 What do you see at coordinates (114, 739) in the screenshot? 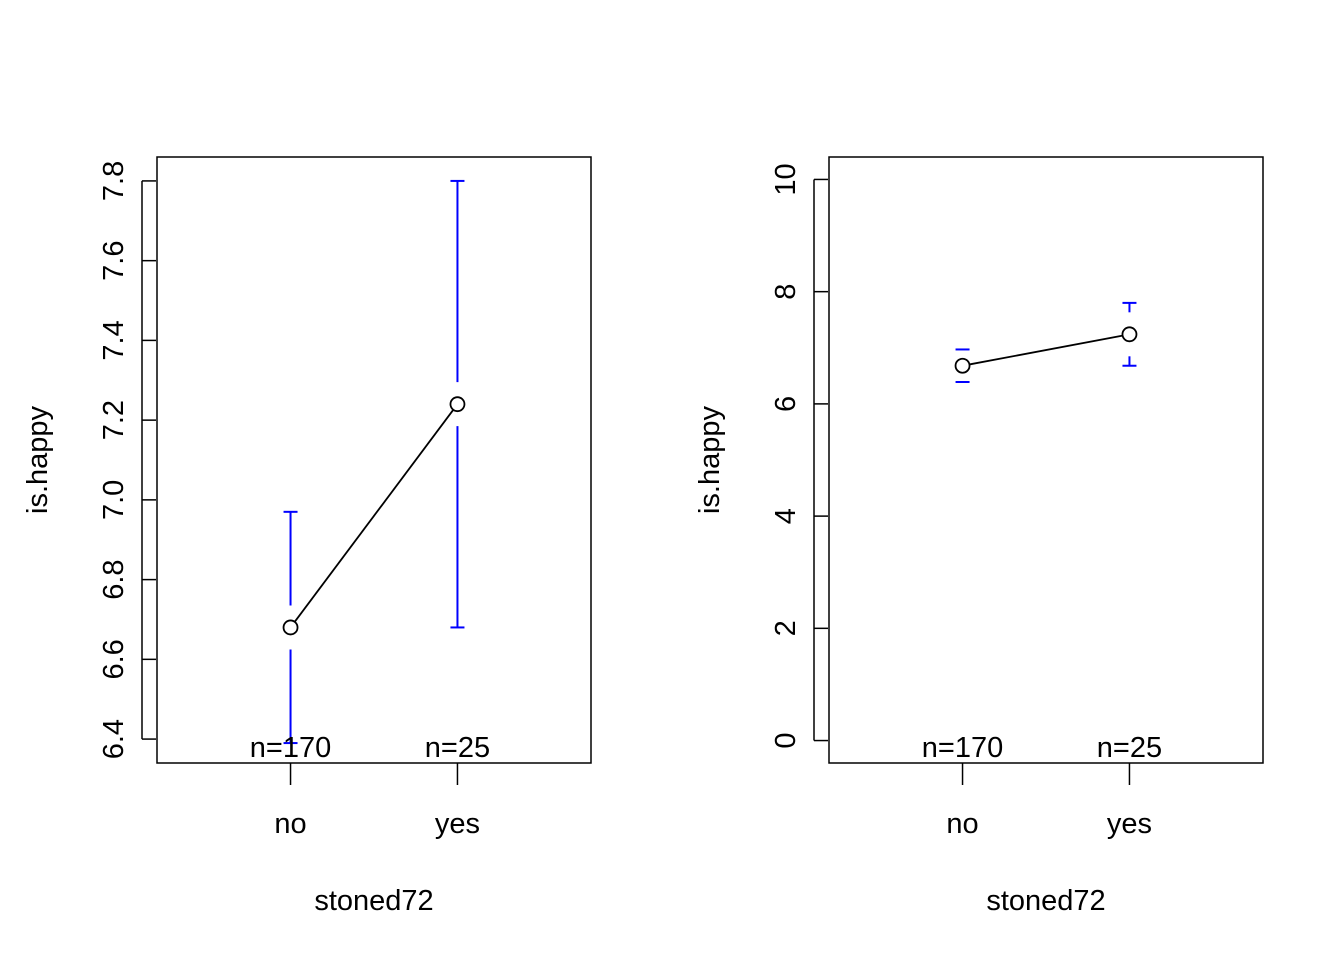
I see `y-tick-label: 6.4` at bounding box center [114, 739].